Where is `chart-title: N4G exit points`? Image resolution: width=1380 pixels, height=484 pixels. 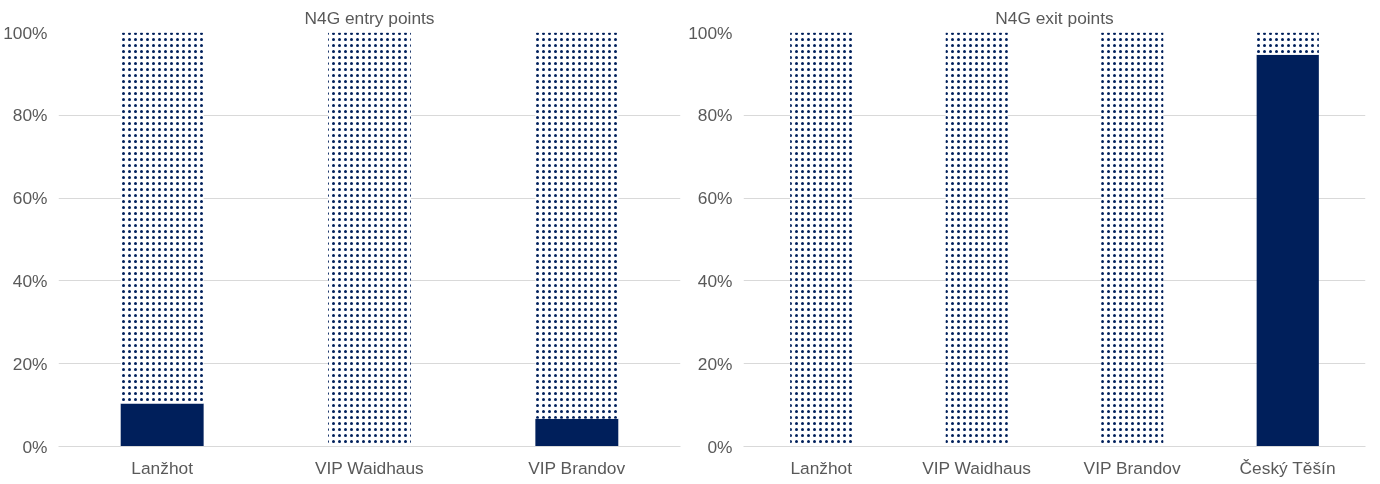 chart-title: N4G exit points is located at coordinates (1055, 17).